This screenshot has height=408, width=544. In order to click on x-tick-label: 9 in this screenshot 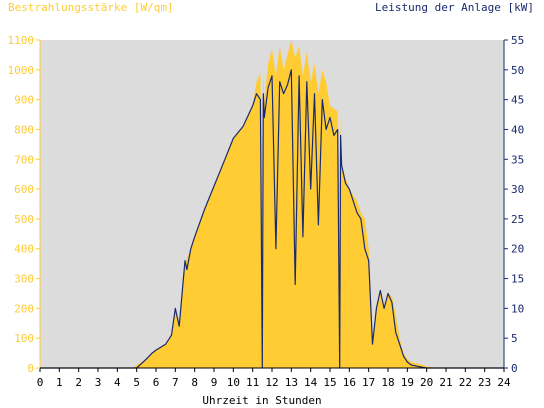, I will do `click(214, 382)`.